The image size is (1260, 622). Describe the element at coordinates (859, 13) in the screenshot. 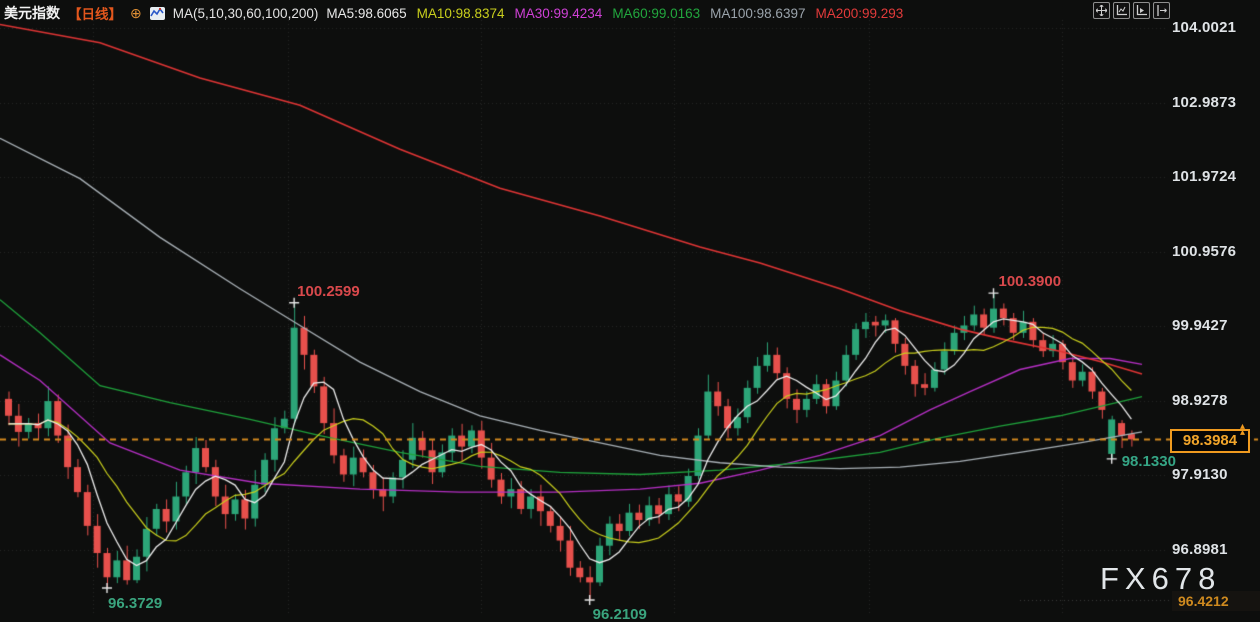

I see `ma-legend-item-ma200: MA200:99.293` at that location.